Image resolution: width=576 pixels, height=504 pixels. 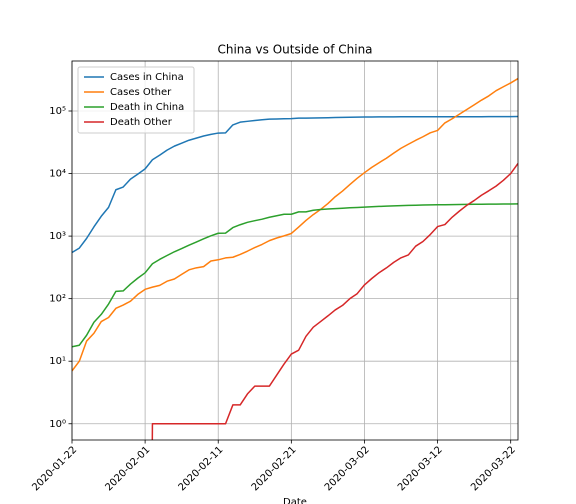 What do you see at coordinates (141, 92) in the screenshot?
I see `legend-label: Cases Other` at bounding box center [141, 92].